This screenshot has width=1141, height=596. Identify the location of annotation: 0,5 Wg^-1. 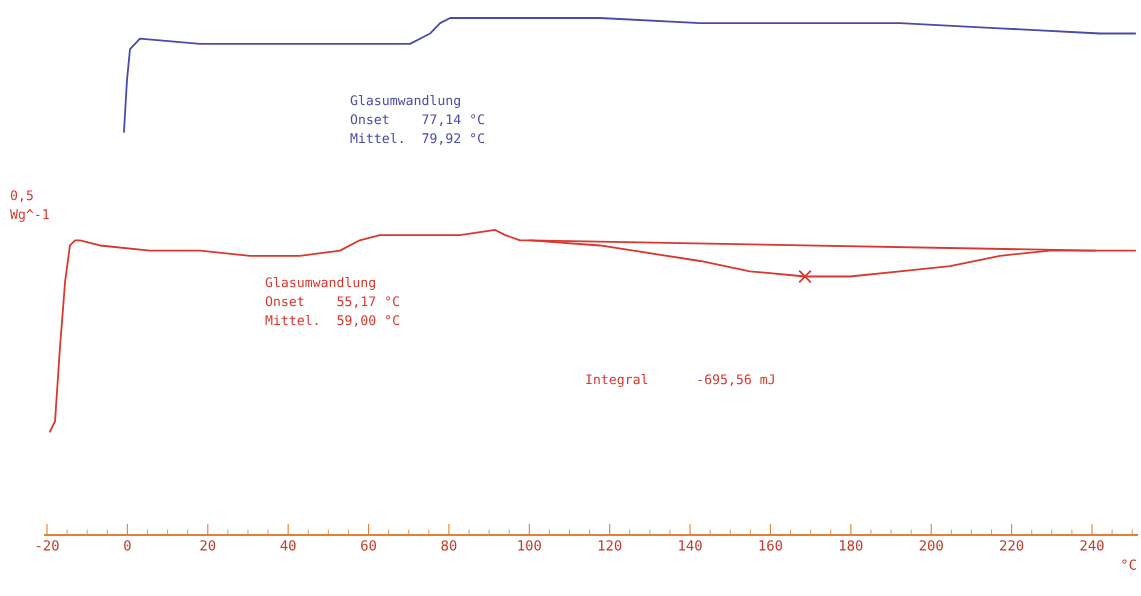
(29, 206).